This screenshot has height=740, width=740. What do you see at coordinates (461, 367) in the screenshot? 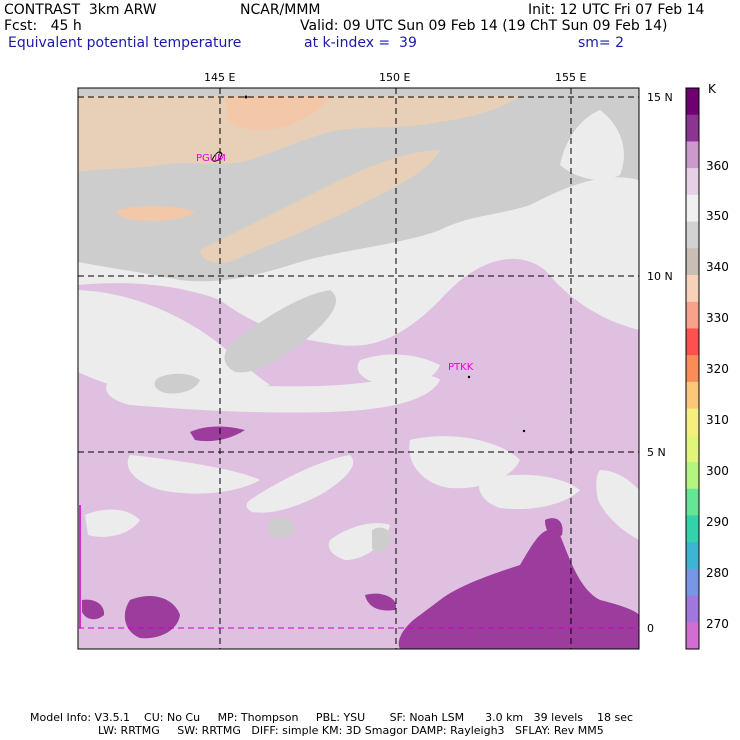
I see `station-ptkk: PTKK` at bounding box center [461, 367].